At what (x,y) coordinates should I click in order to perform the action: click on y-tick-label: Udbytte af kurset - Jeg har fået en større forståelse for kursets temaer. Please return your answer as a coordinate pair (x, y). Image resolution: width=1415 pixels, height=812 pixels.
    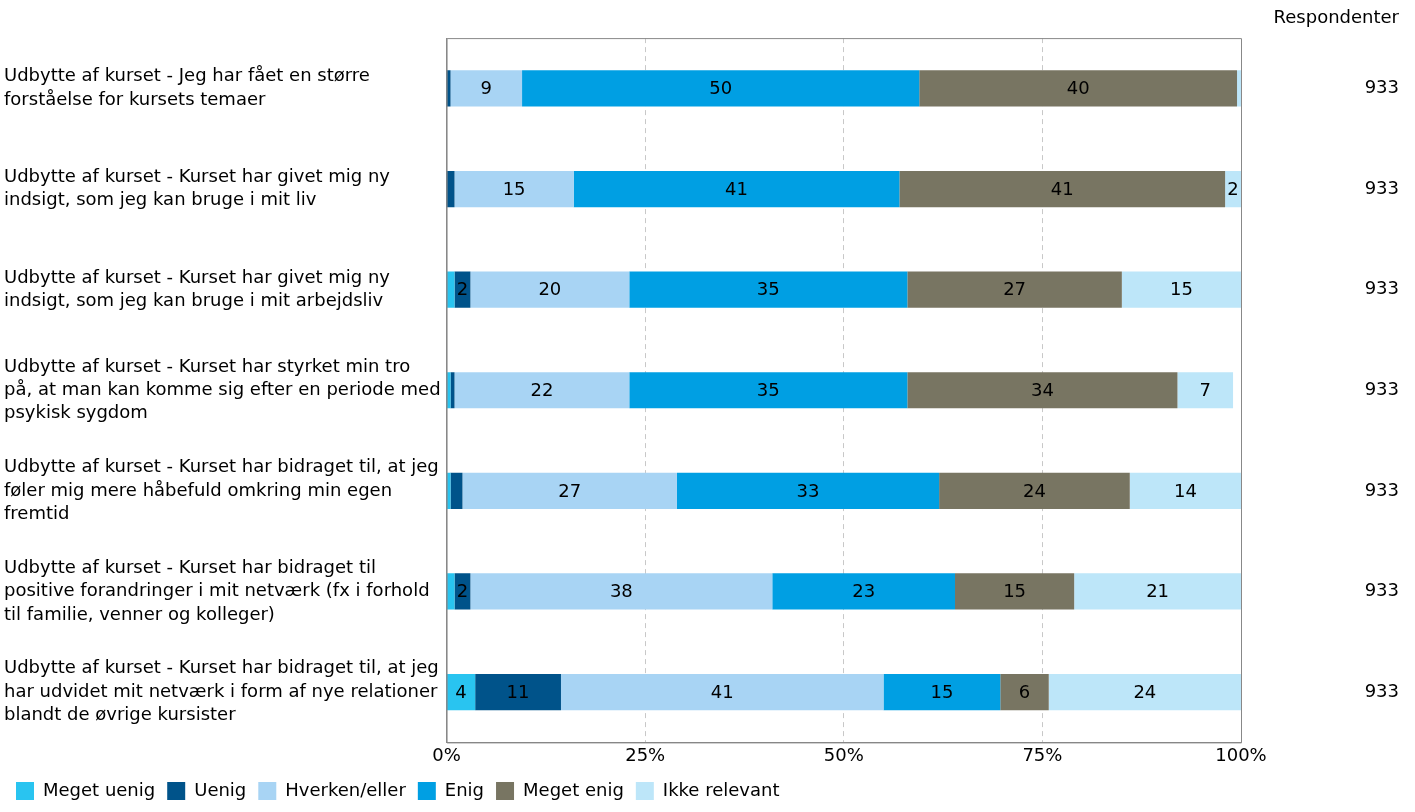
    Looking at the image, I should click on (187, 86).